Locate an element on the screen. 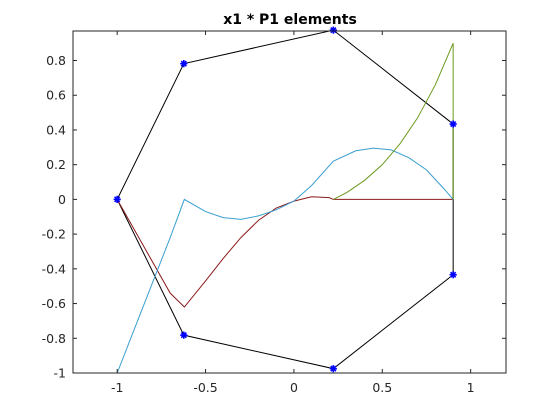  x-tick-label: 0 is located at coordinates (294, 387).